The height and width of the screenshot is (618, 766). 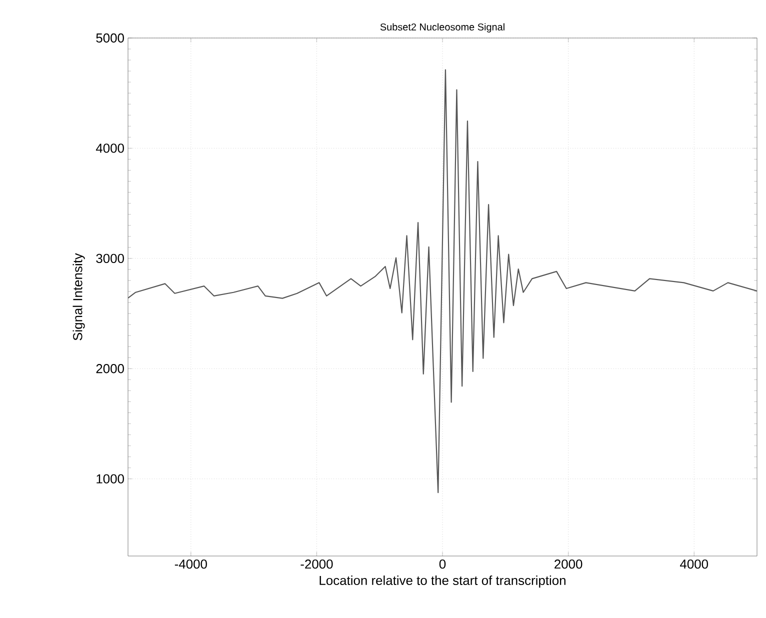 I want to click on x-axis-title: Location relative to the start of transcription, so click(x=443, y=582).